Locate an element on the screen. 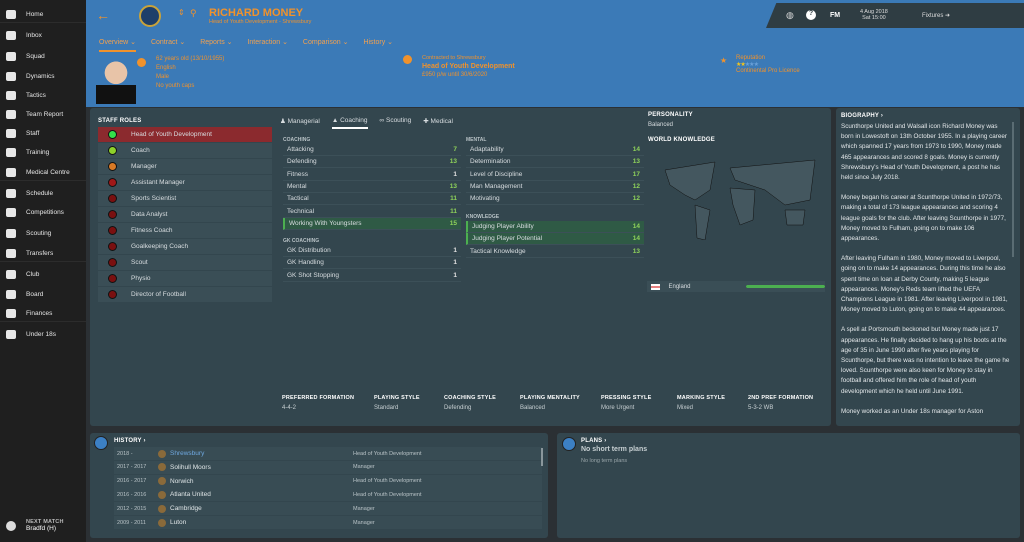 The width and height of the screenshot is (1024, 542). reputation-stars: ★★★★★ is located at coordinates (768, 64).